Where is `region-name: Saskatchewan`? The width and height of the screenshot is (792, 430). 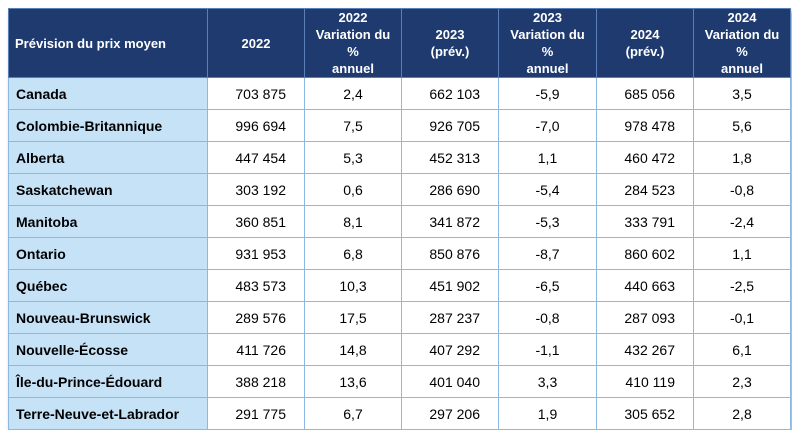
region-name: Saskatchewan is located at coordinates (108, 189).